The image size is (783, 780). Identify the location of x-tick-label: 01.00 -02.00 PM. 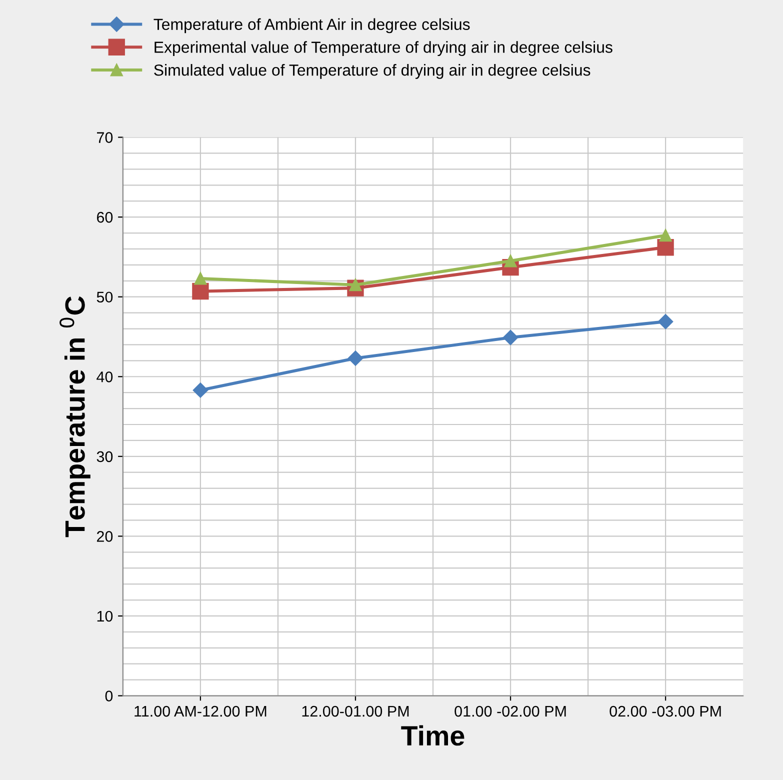
(510, 711).